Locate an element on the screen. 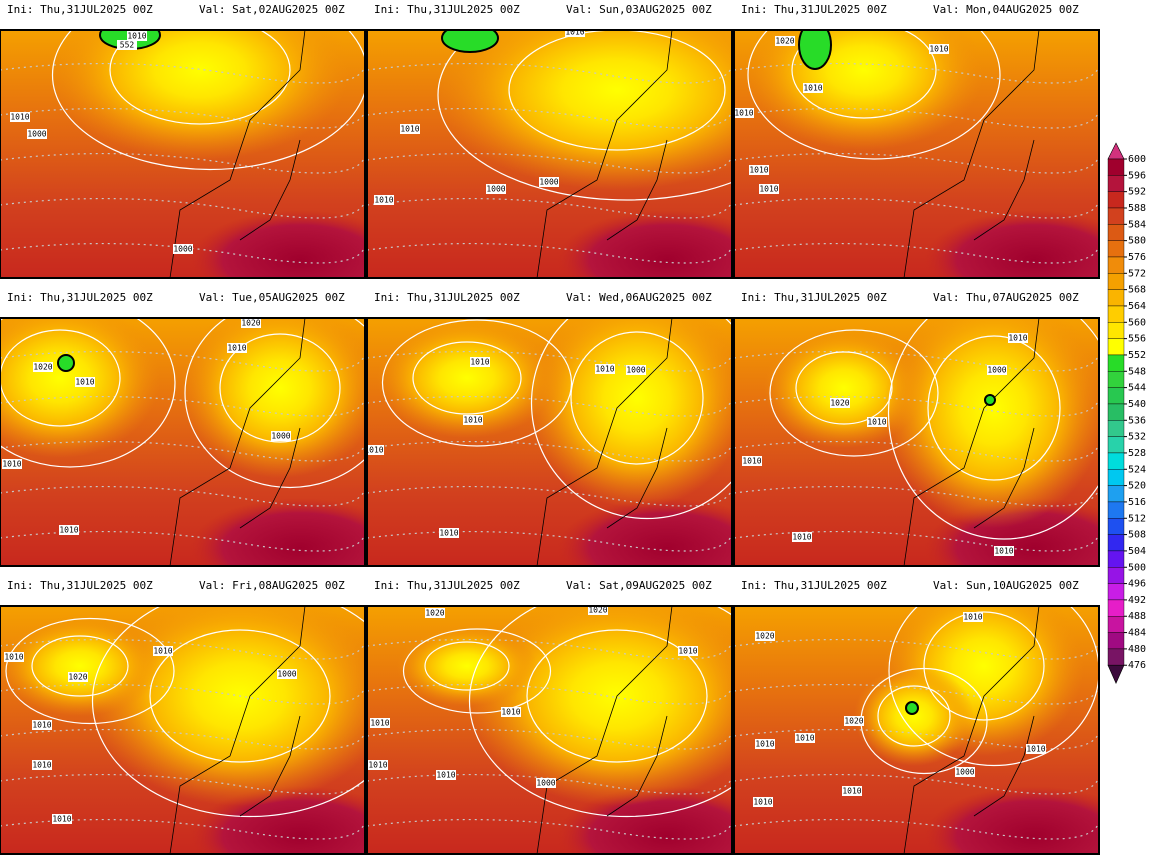 The image size is (1152, 868). colorbar-label: 484 is located at coordinates (1137, 633).